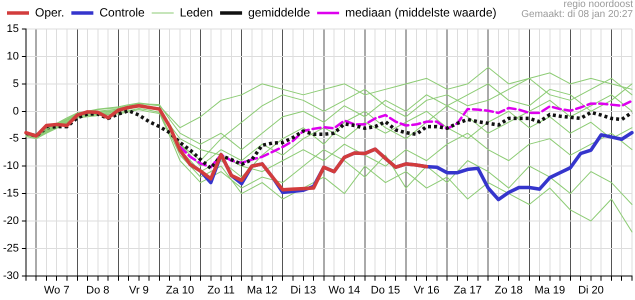 The image size is (635, 300). I want to click on y-tick-label: 0, so click(15, 111).